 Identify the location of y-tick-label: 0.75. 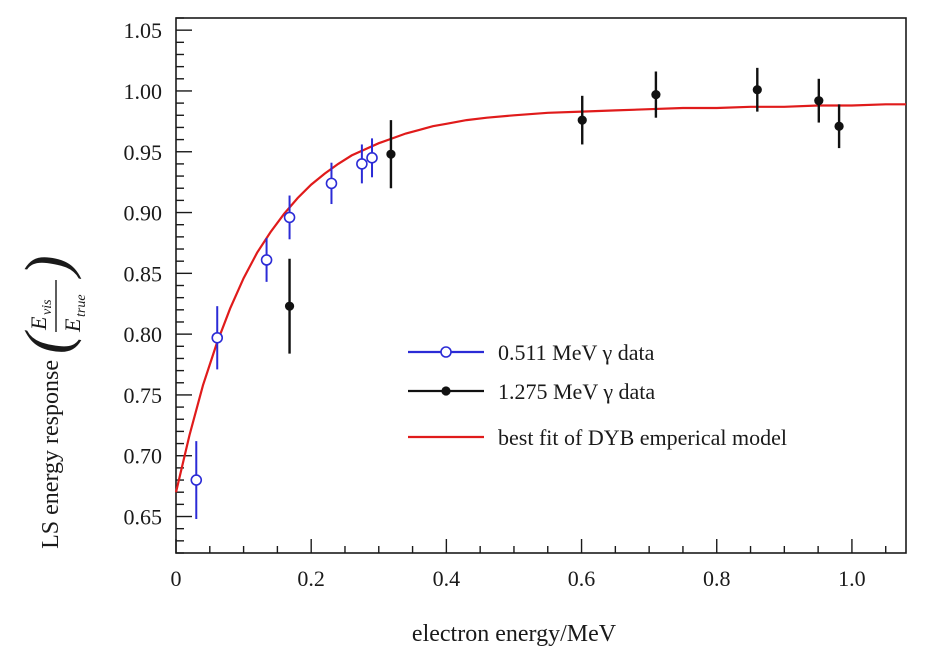
(143, 395).